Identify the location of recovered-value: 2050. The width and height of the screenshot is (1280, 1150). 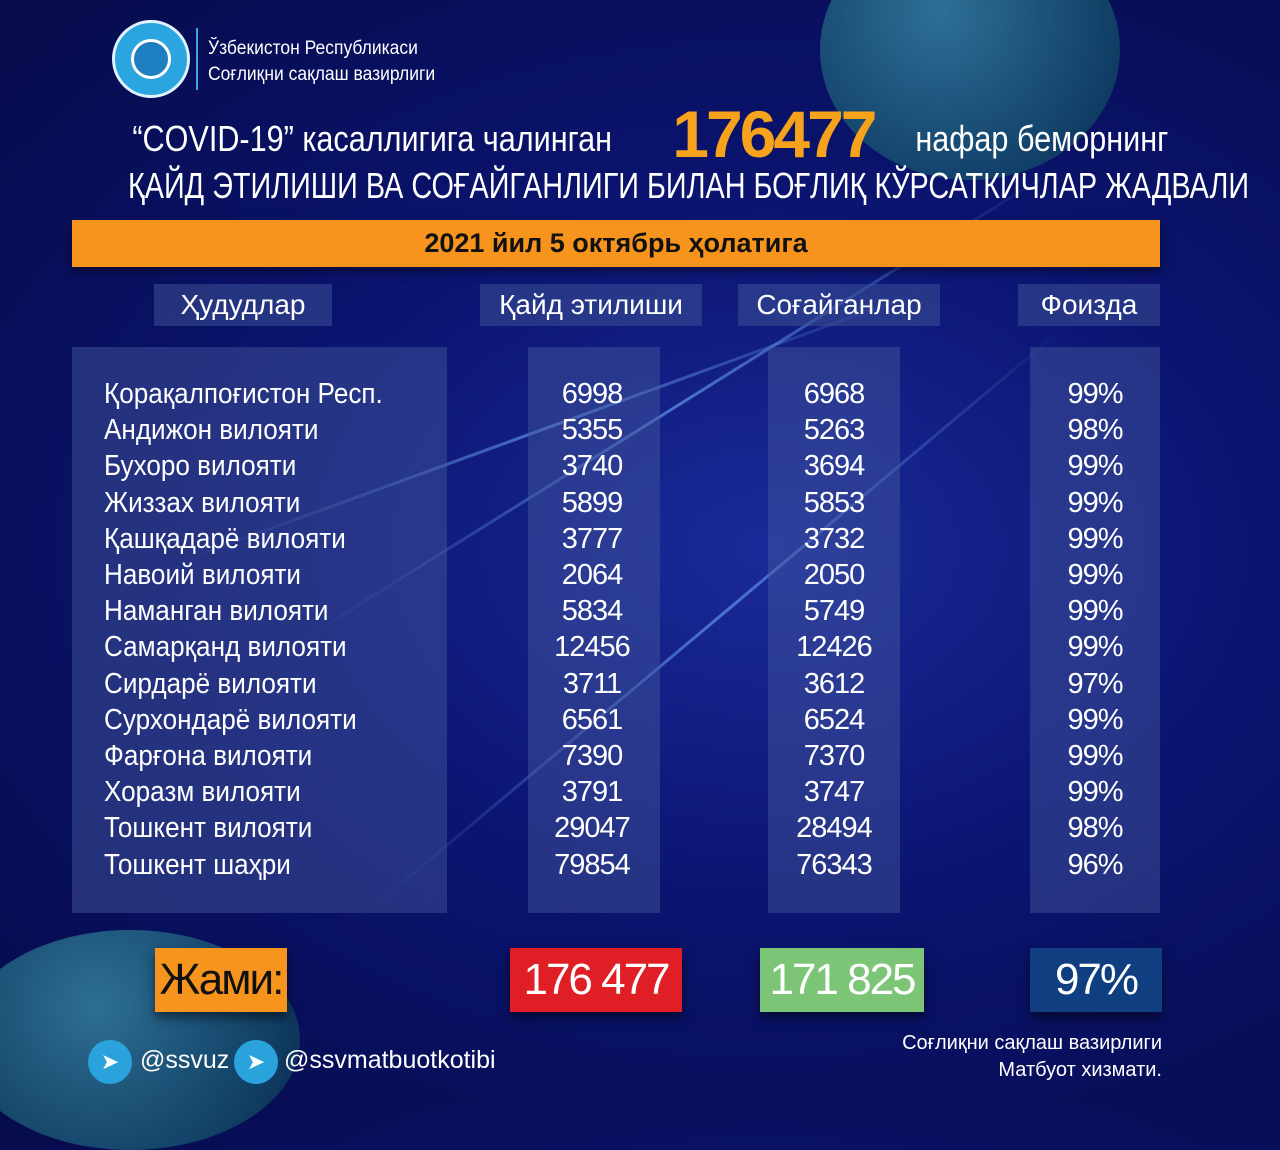
(834, 575).